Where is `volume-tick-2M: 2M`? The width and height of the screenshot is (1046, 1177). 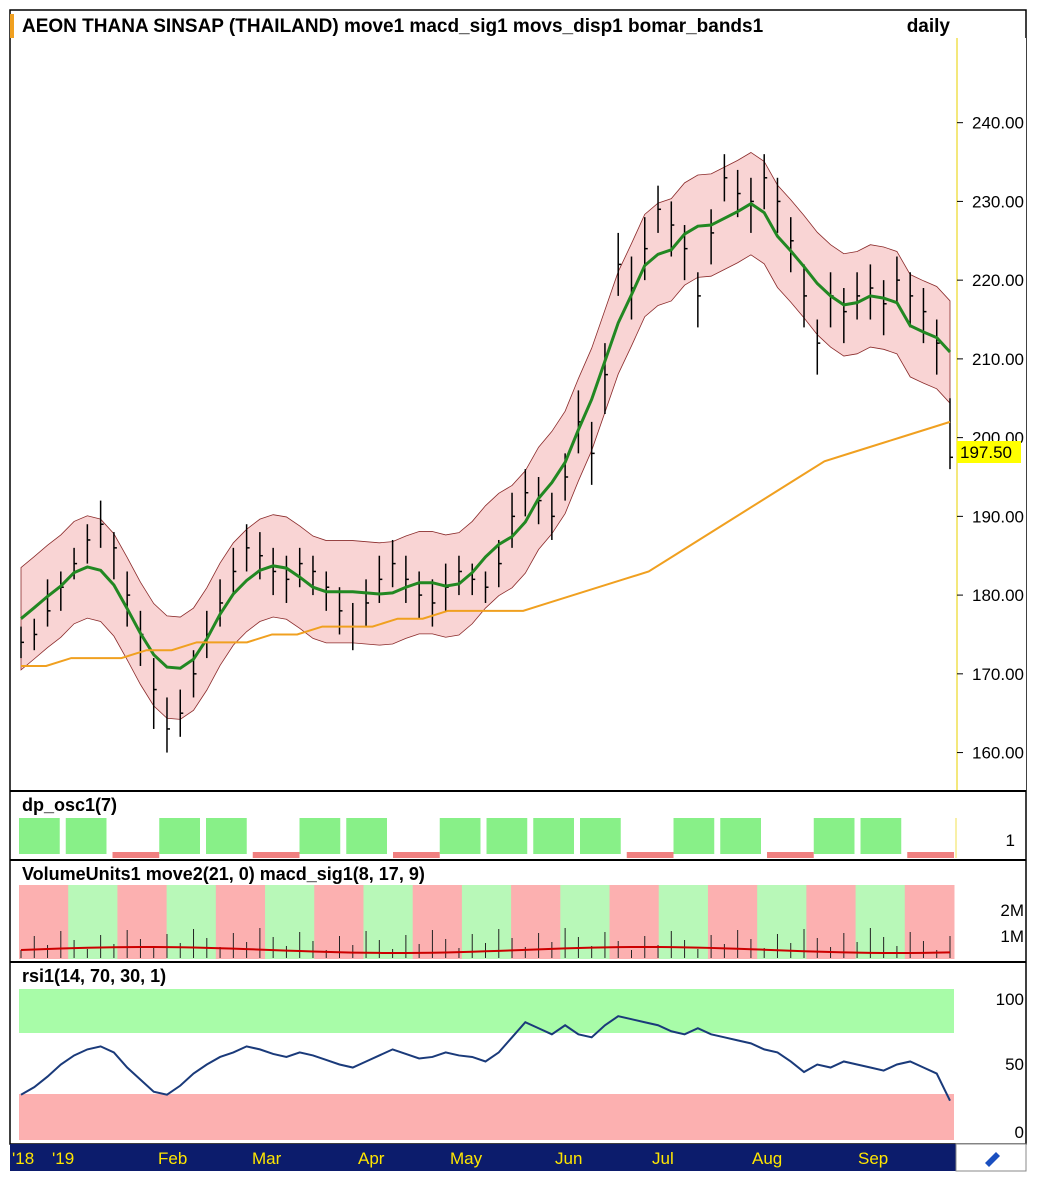
volume-tick-2M: 2M is located at coordinates (1012, 910).